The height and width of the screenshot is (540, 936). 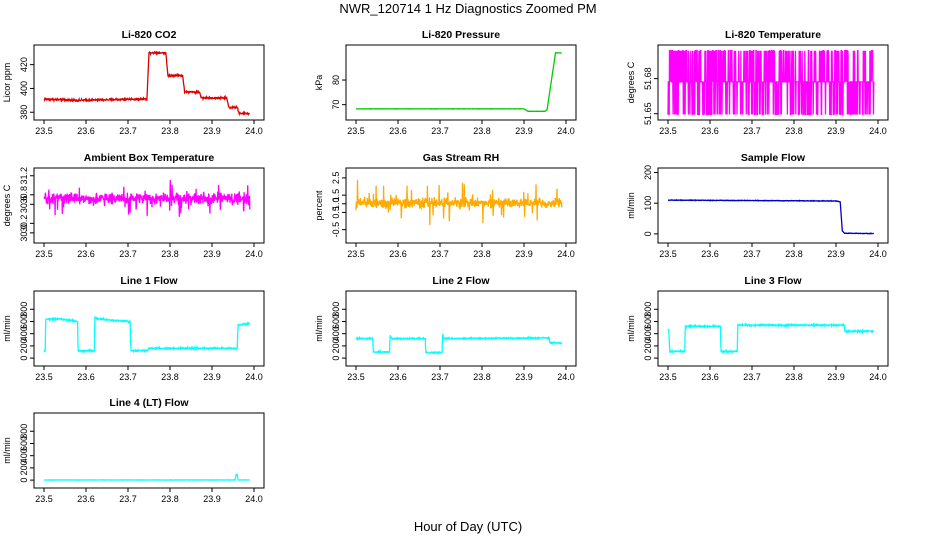 I want to click on y-tick-label: 31.2, so click(x=24, y=176).